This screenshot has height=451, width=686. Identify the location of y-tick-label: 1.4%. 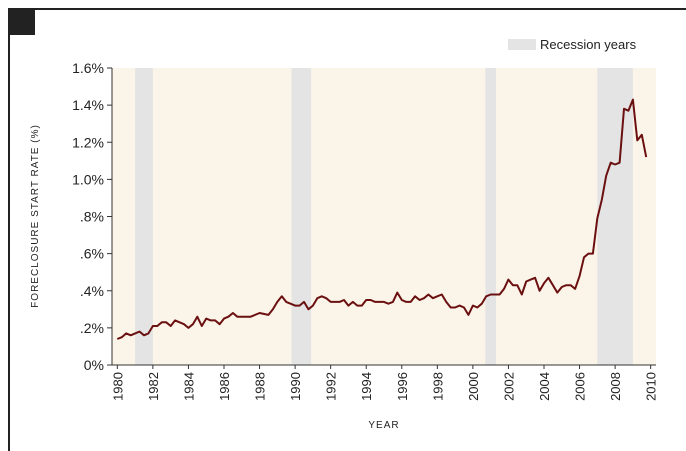
(88, 105).